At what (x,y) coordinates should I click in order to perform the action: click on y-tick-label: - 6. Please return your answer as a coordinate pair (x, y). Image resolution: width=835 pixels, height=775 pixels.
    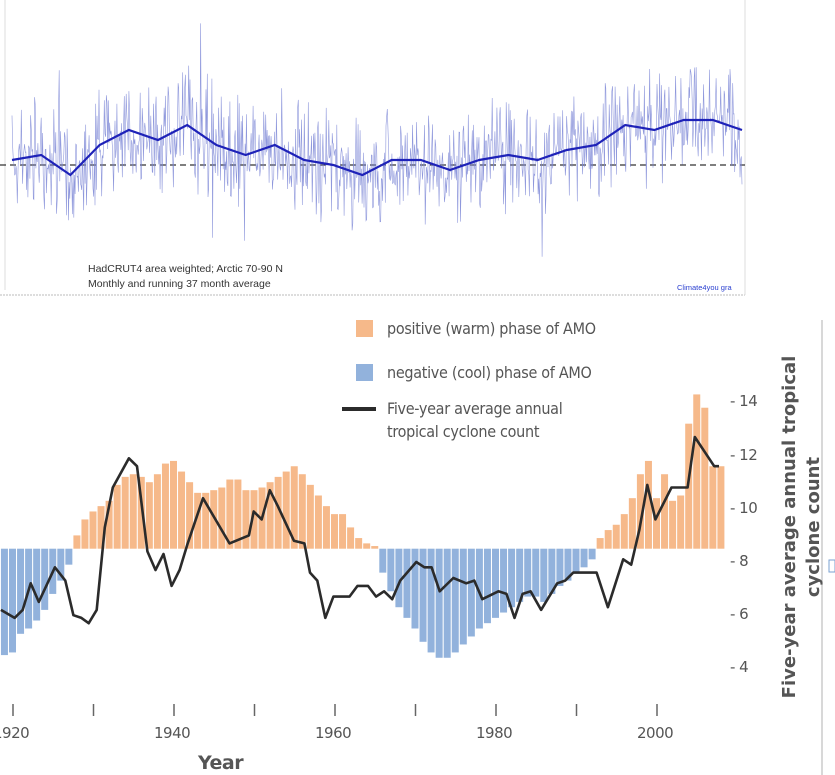
    Looking at the image, I should click on (739, 614).